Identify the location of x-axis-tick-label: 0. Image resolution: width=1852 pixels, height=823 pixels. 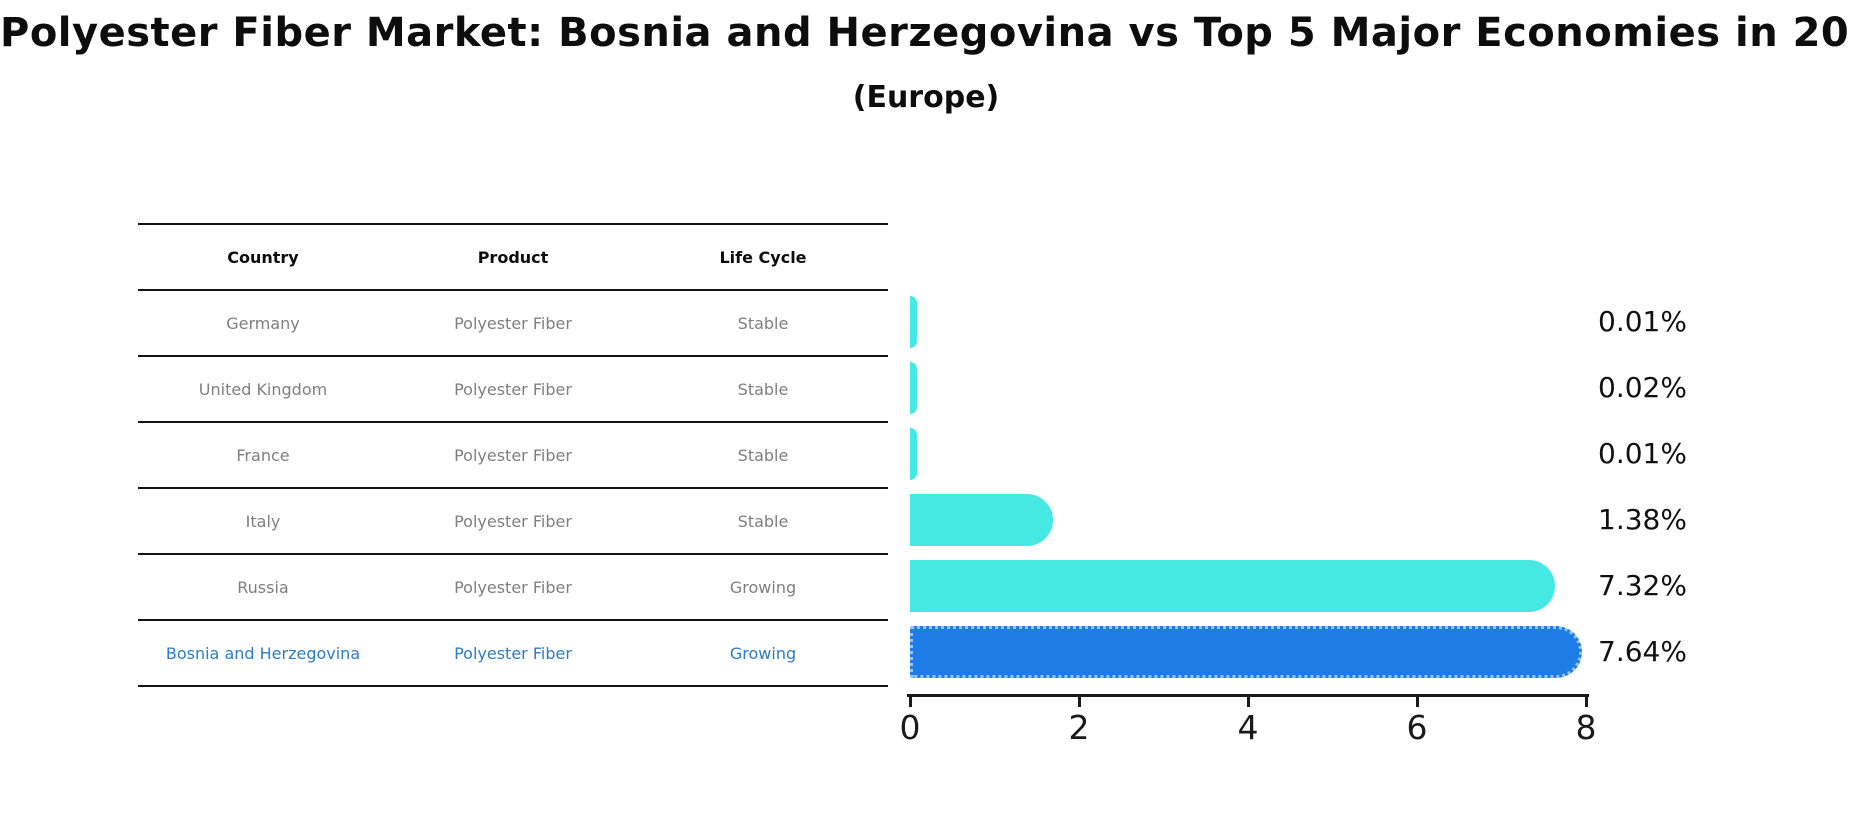
(910, 727).